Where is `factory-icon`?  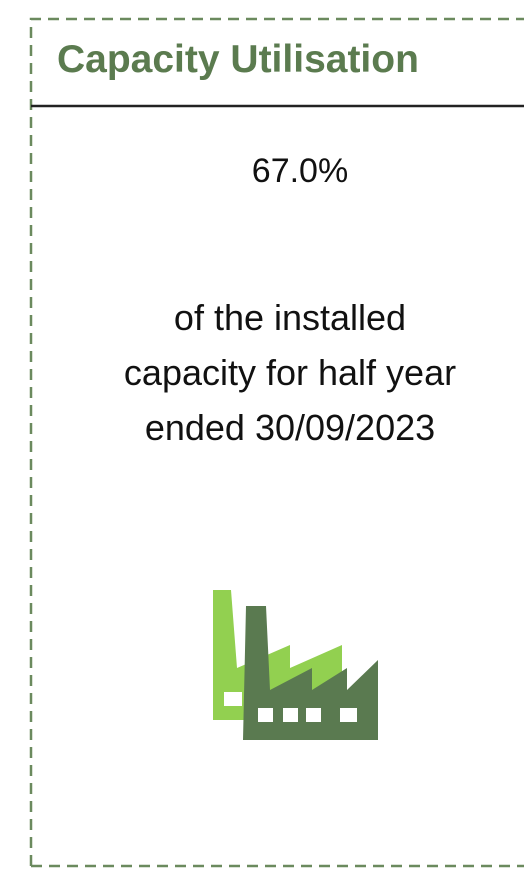
factory-icon is located at coordinates (295, 665).